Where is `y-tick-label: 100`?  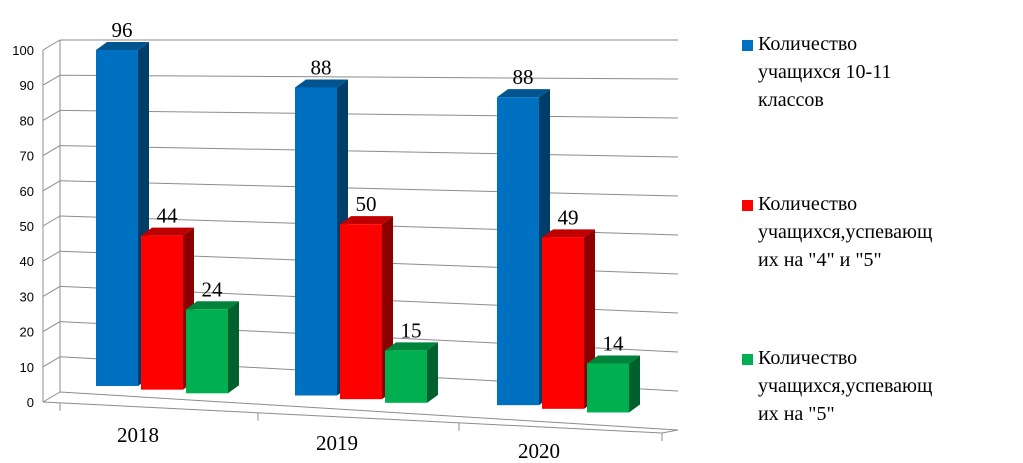 y-tick-label: 100 is located at coordinates (23, 50).